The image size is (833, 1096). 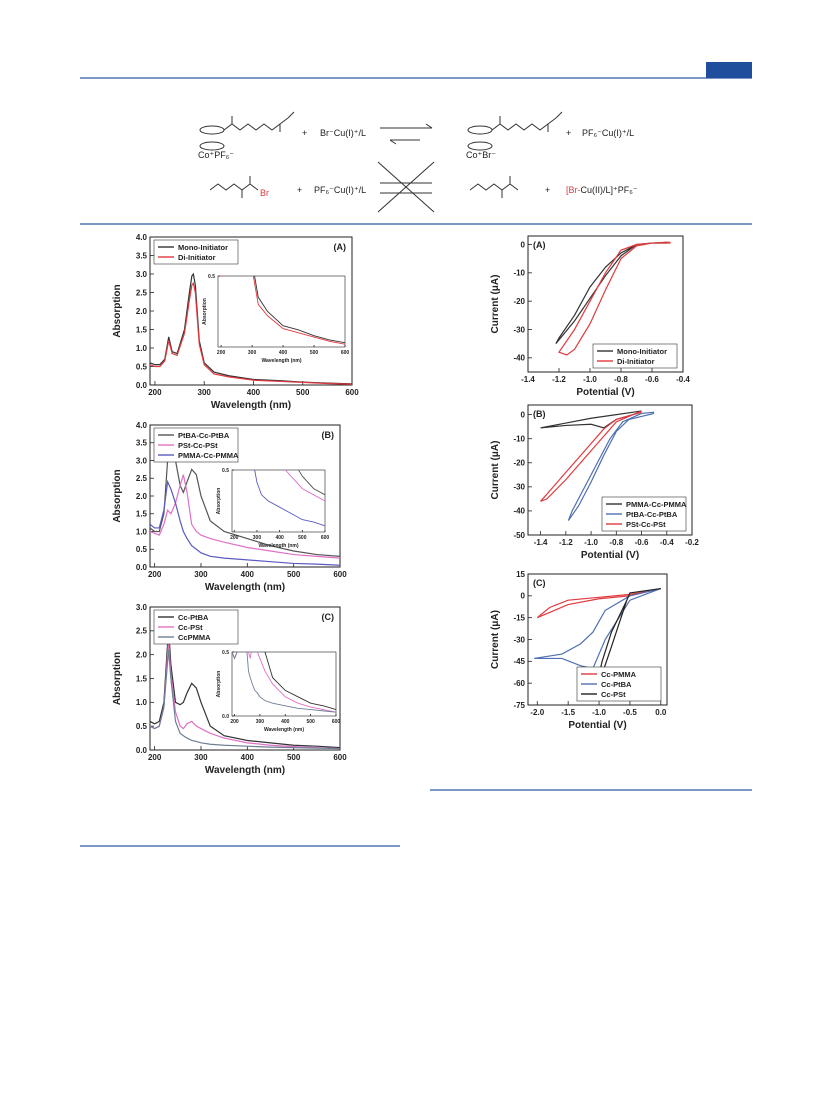 I want to click on y-tick-label: -50, so click(x=519, y=535).